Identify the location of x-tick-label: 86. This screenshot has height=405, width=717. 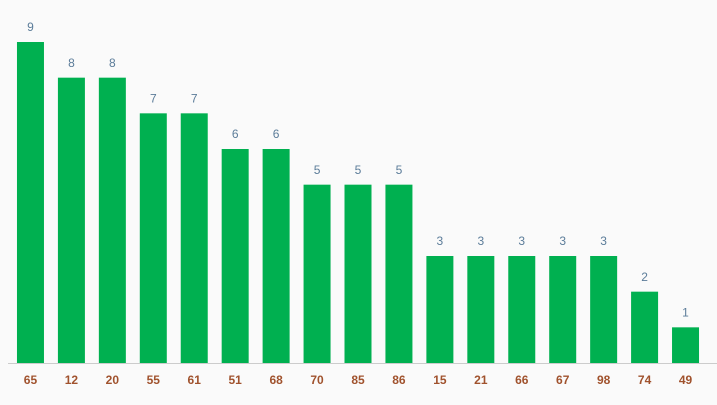
(399, 380).